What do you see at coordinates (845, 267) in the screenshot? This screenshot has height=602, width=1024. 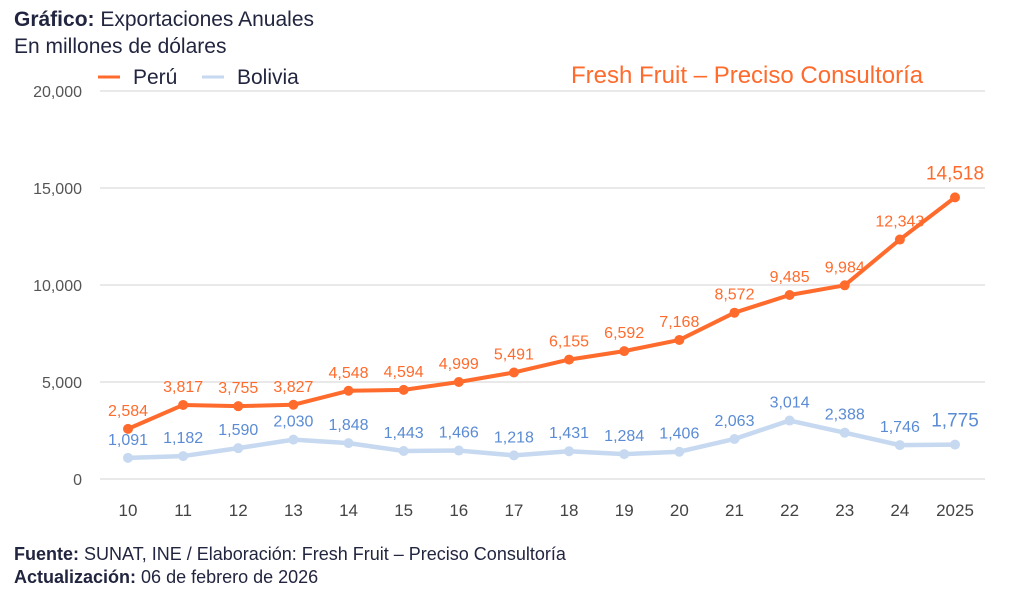 I see `data-label: 9,984` at bounding box center [845, 267].